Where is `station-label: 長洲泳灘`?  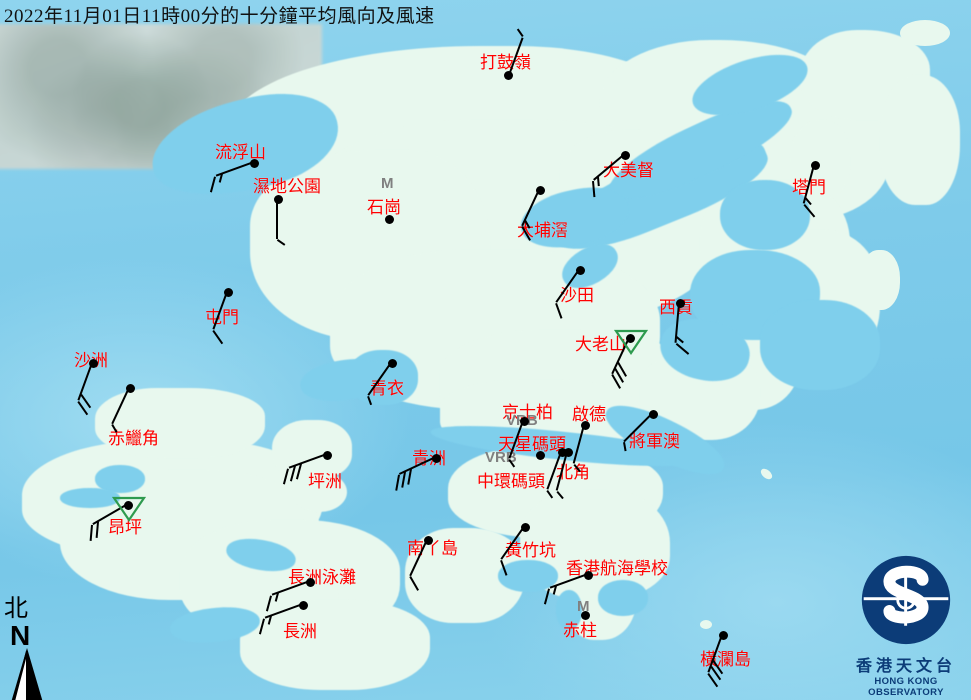
station-label: 長洲泳灘 is located at coordinates (322, 577).